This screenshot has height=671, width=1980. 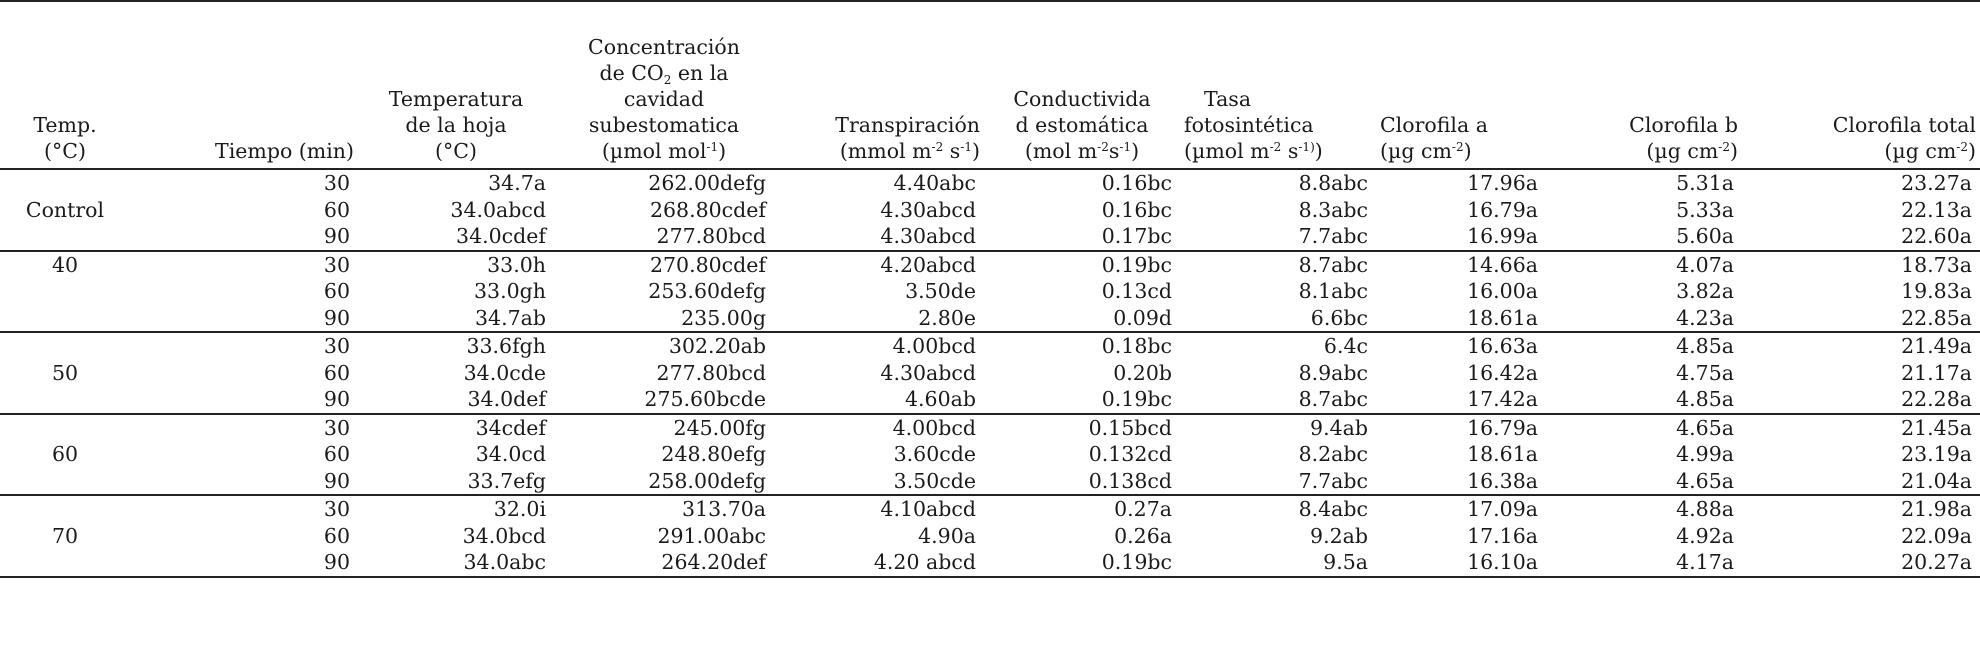 I want to click on table-cell: 313.70a, so click(x=724, y=509).